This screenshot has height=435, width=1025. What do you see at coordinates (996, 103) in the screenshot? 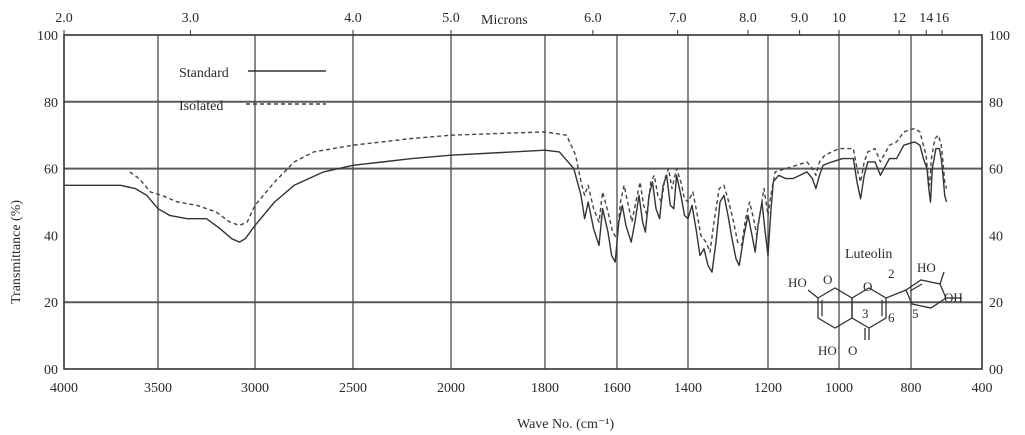
I see `y-tick-label-right-4: 80` at bounding box center [996, 103].